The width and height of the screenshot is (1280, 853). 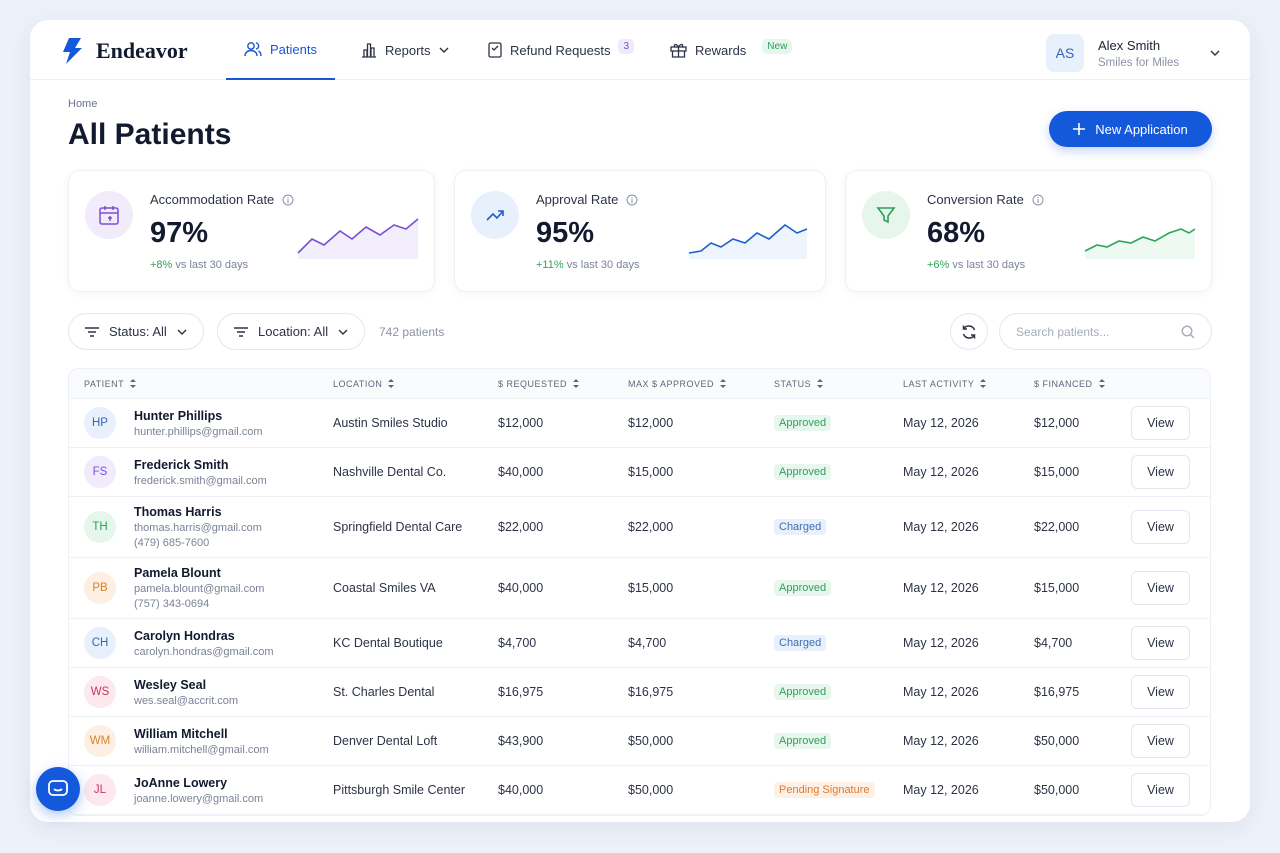 I want to click on location: St. Charles Dental, so click(x=384, y=692).